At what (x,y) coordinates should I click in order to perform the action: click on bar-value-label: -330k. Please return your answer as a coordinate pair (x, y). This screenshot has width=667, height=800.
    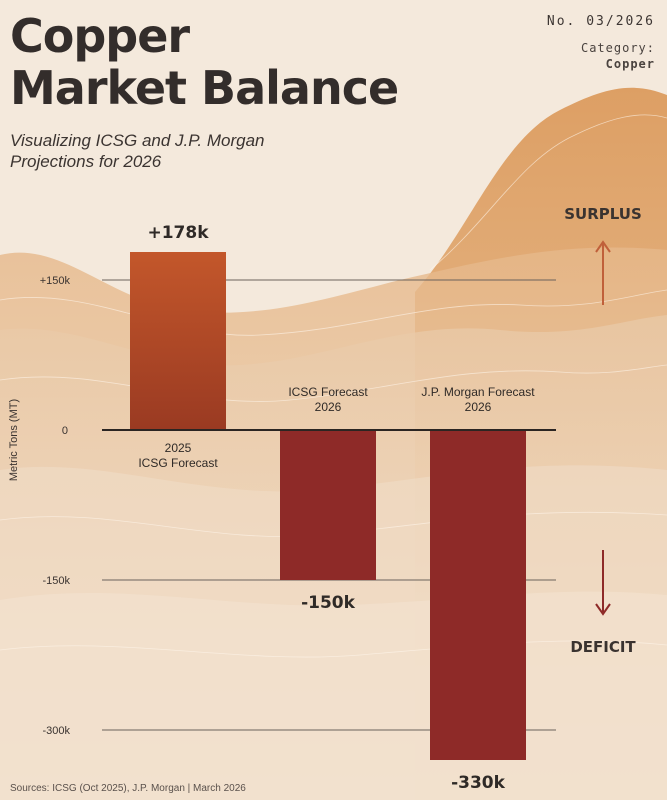
    Looking at the image, I should click on (478, 783).